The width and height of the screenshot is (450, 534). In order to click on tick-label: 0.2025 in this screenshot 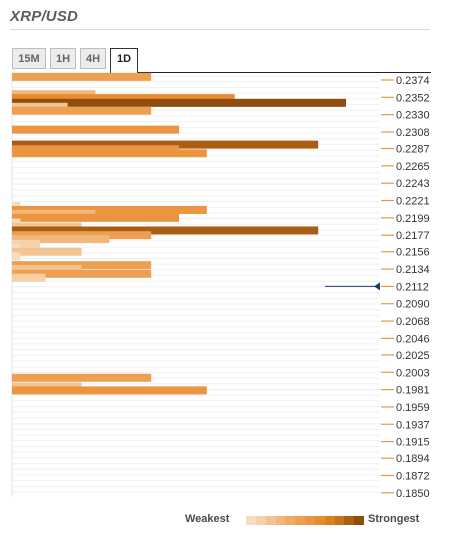, I will do `click(413, 356)`.